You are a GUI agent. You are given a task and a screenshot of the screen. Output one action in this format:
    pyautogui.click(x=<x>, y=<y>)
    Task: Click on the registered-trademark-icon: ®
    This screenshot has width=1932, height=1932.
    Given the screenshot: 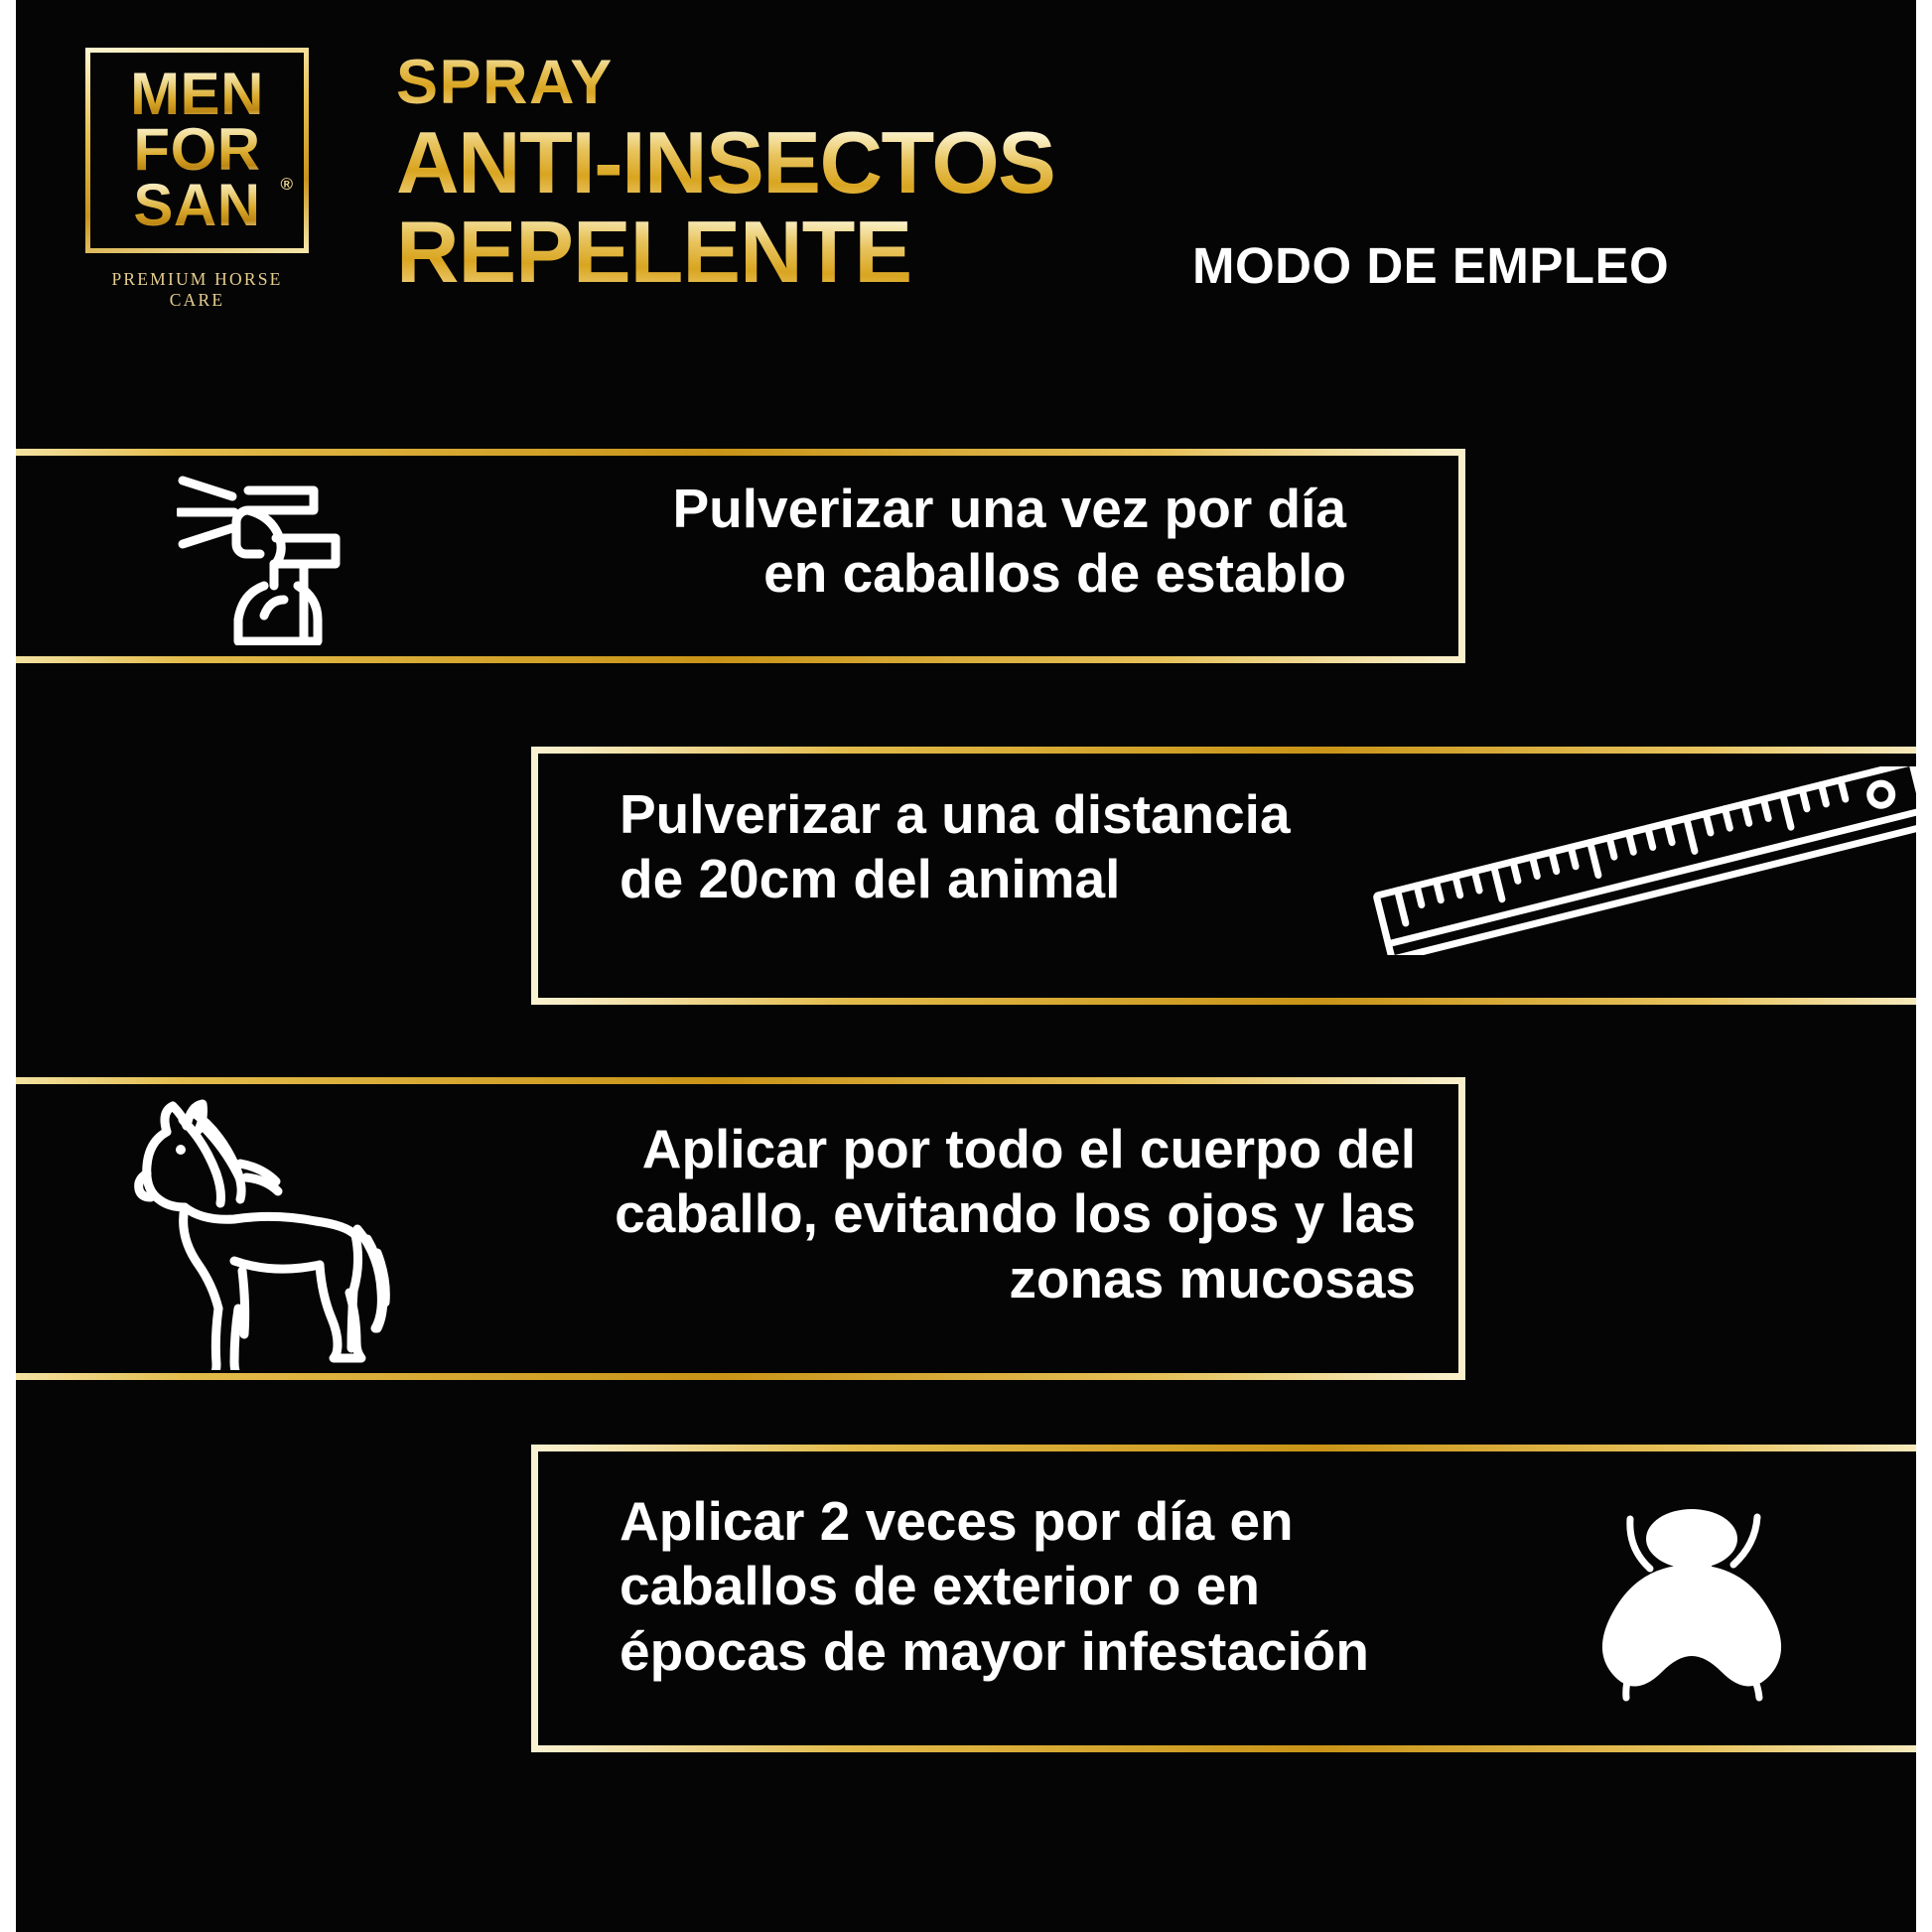 What is the action you would take?
    pyautogui.click(x=286, y=184)
    